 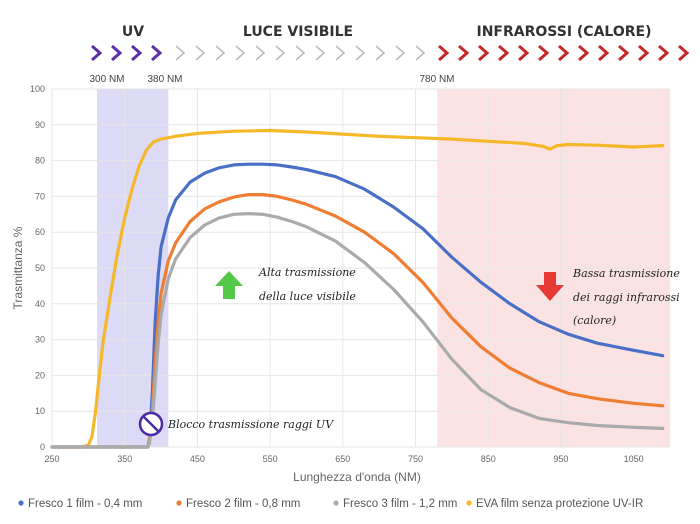 What do you see at coordinates (106, 79) in the screenshot?
I see `marker-300nm: 300 NM` at bounding box center [106, 79].